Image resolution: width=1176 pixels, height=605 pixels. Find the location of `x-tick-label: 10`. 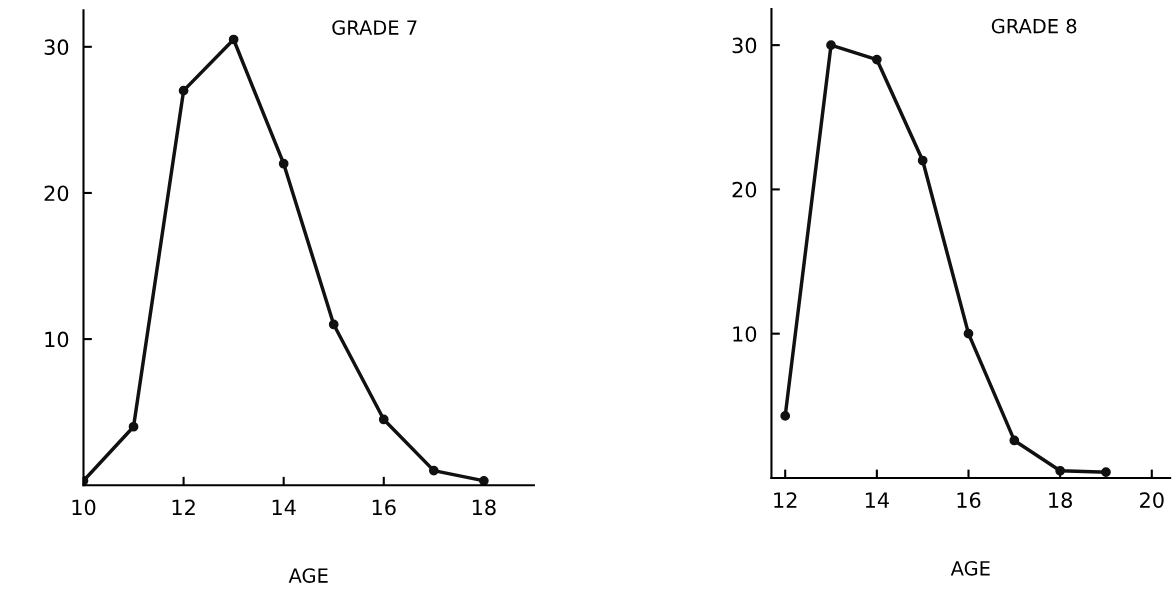

x-tick-label: 10 is located at coordinates (84, 507).